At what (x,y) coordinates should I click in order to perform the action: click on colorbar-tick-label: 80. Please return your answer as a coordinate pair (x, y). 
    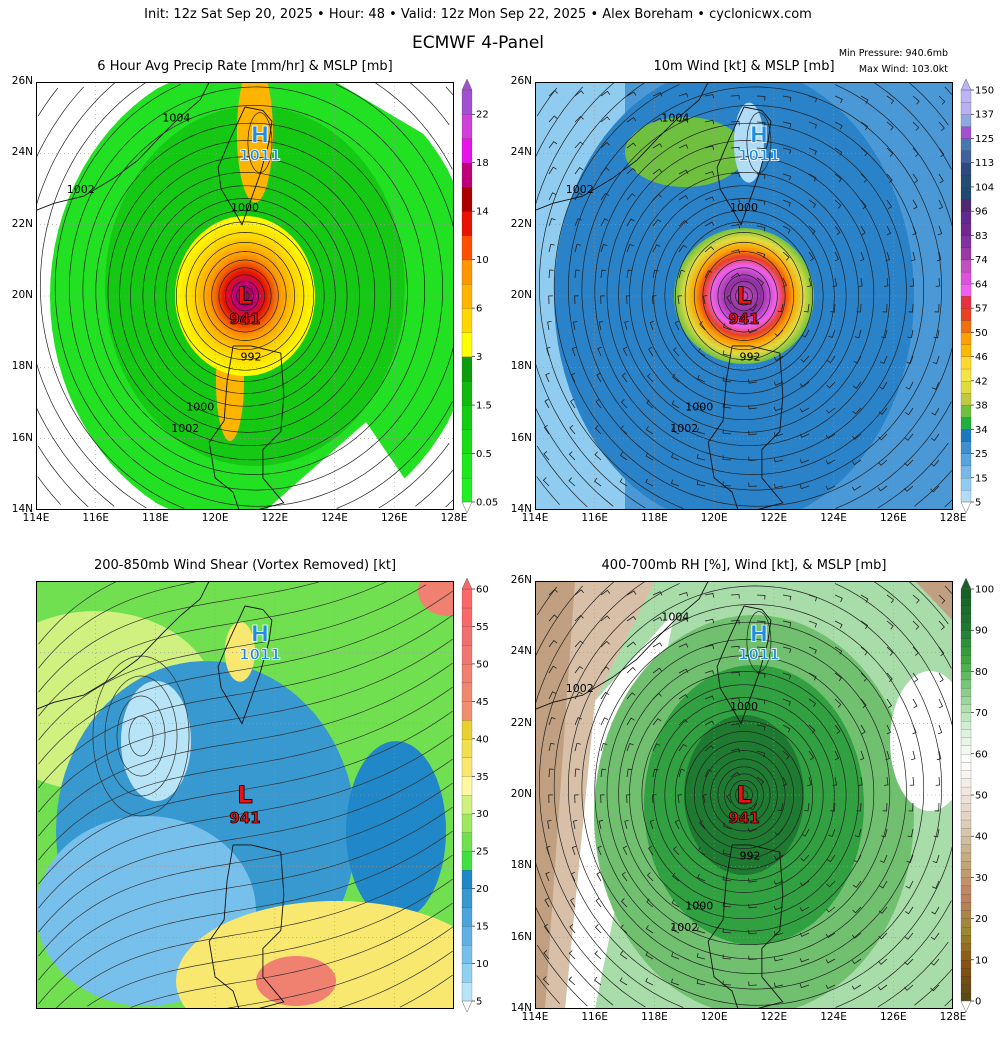
    Looking at the image, I should click on (981, 672).